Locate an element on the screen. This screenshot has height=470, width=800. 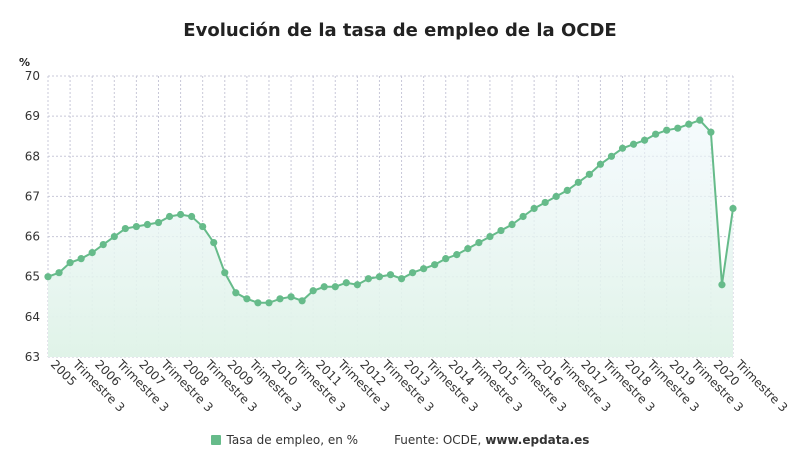
y-tick-label: 70 is located at coordinates (32, 76).